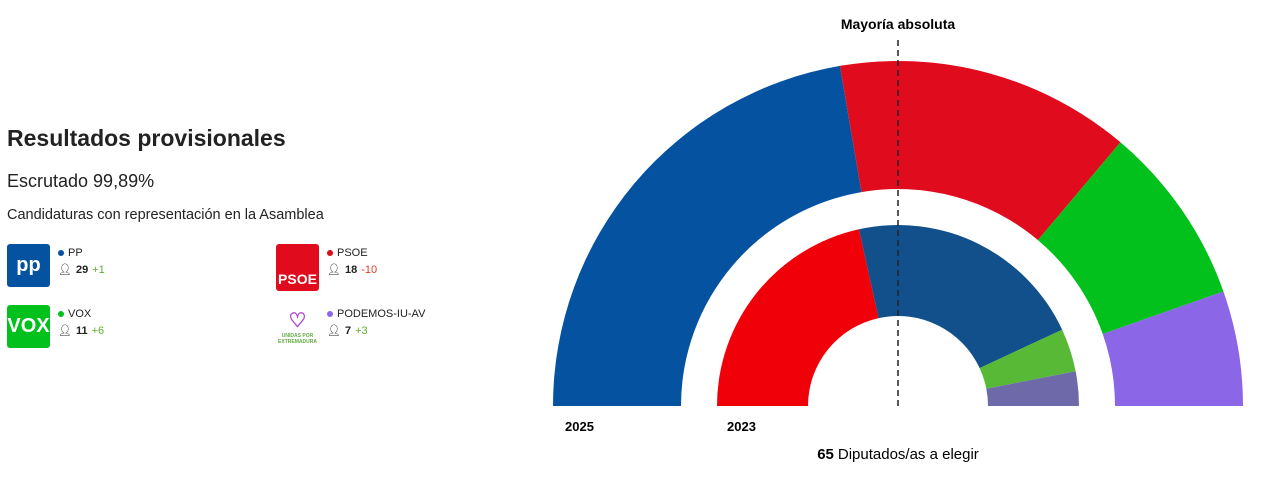 This screenshot has width=1280, height=483. What do you see at coordinates (1172, 348) in the screenshot?
I see `seat-arc-2025-podemos-iu-av` at bounding box center [1172, 348].